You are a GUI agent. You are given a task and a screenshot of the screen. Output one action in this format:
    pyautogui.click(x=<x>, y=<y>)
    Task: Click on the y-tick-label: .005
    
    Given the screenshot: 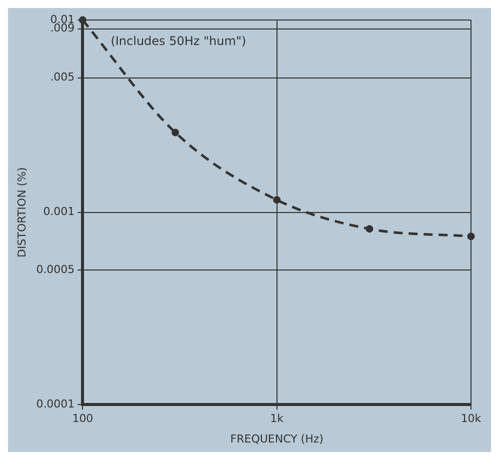 What is the action you would take?
    pyautogui.click(x=62, y=77)
    